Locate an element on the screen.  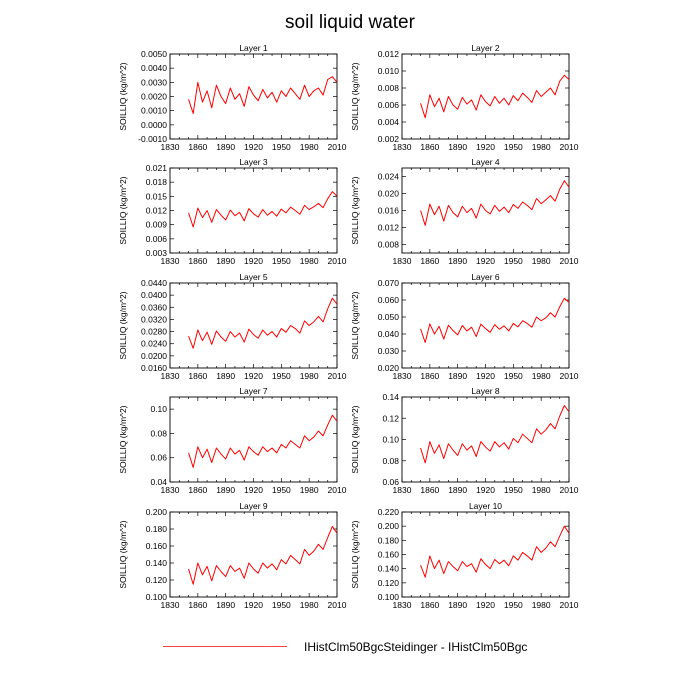
panel-title: Layer 6 is located at coordinates (485, 277).